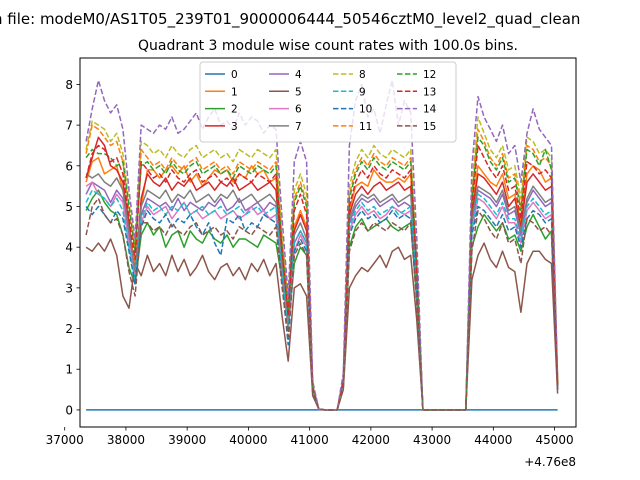 This screenshot has height=480, width=640. I want to click on y-tick-label: 0, so click(69, 410).